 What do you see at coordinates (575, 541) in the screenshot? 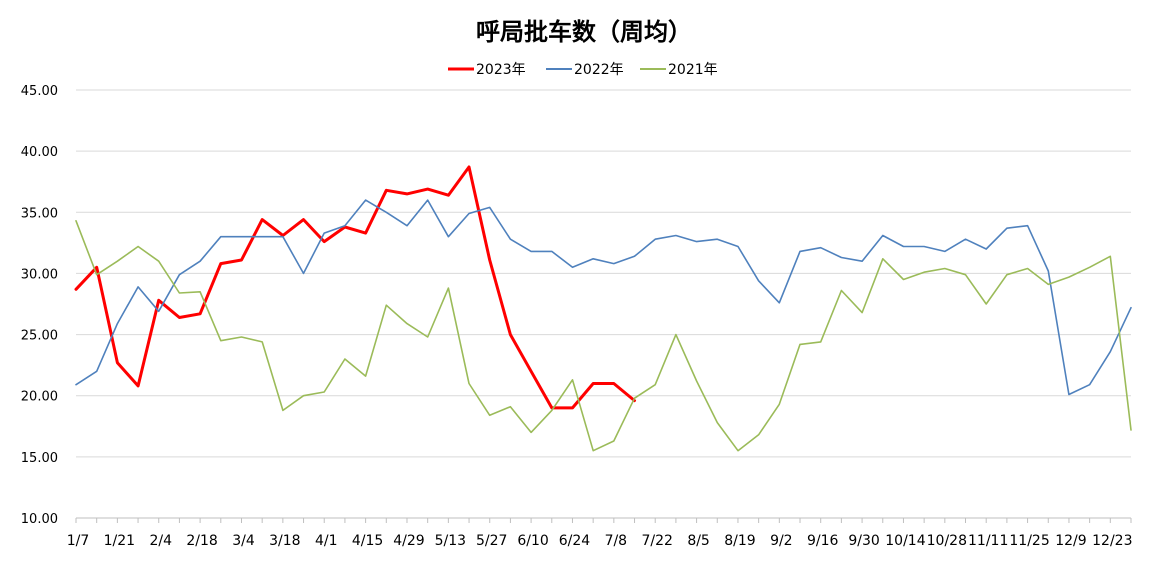
I see `x-tick-label: 6/24` at bounding box center [575, 541].